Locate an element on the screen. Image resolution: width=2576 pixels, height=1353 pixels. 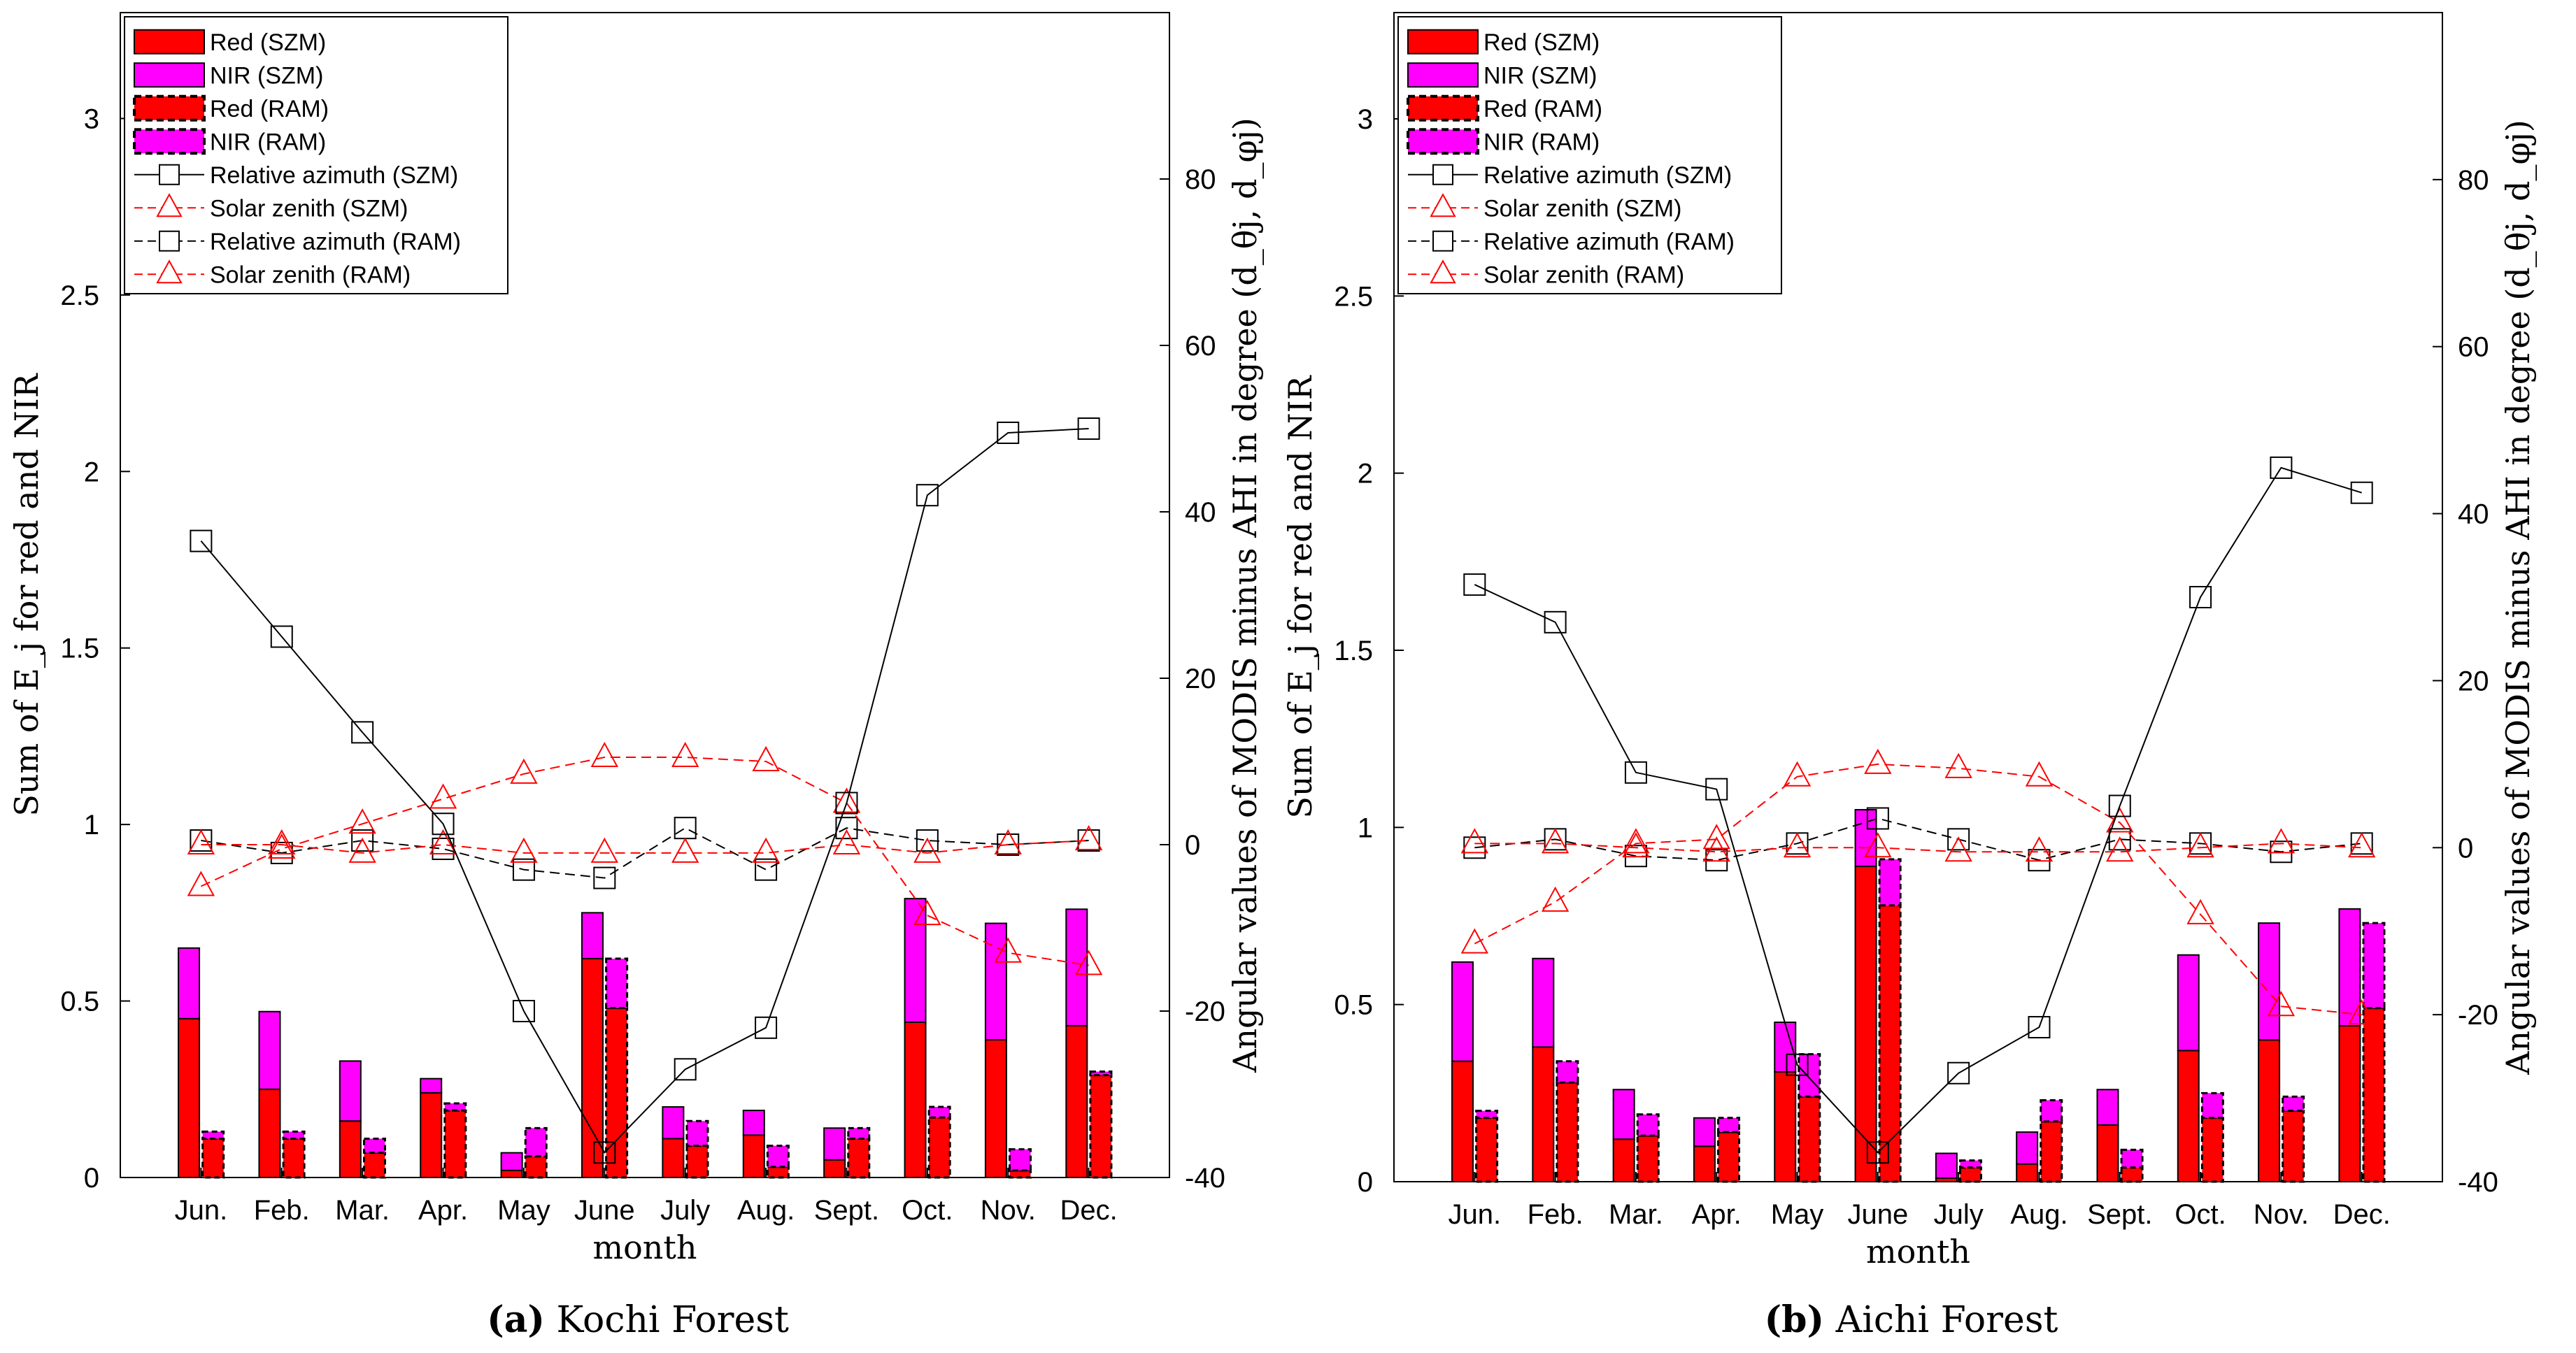
x-tick-label: Sept. is located at coordinates (2119, 1214).